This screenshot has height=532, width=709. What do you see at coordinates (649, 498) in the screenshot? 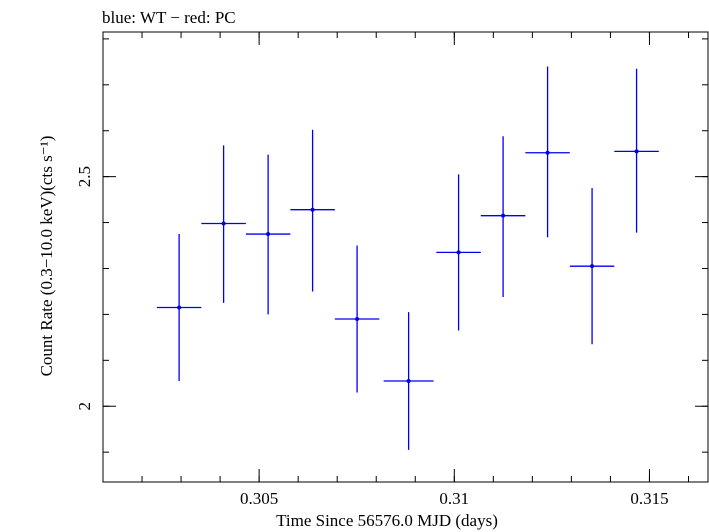
I see `x-tick-label: 0.315` at bounding box center [649, 498].